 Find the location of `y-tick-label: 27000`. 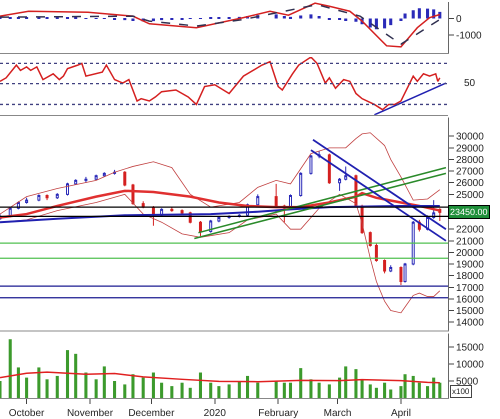

y-tick-label: 27000 is located at coordinates (470, 172).